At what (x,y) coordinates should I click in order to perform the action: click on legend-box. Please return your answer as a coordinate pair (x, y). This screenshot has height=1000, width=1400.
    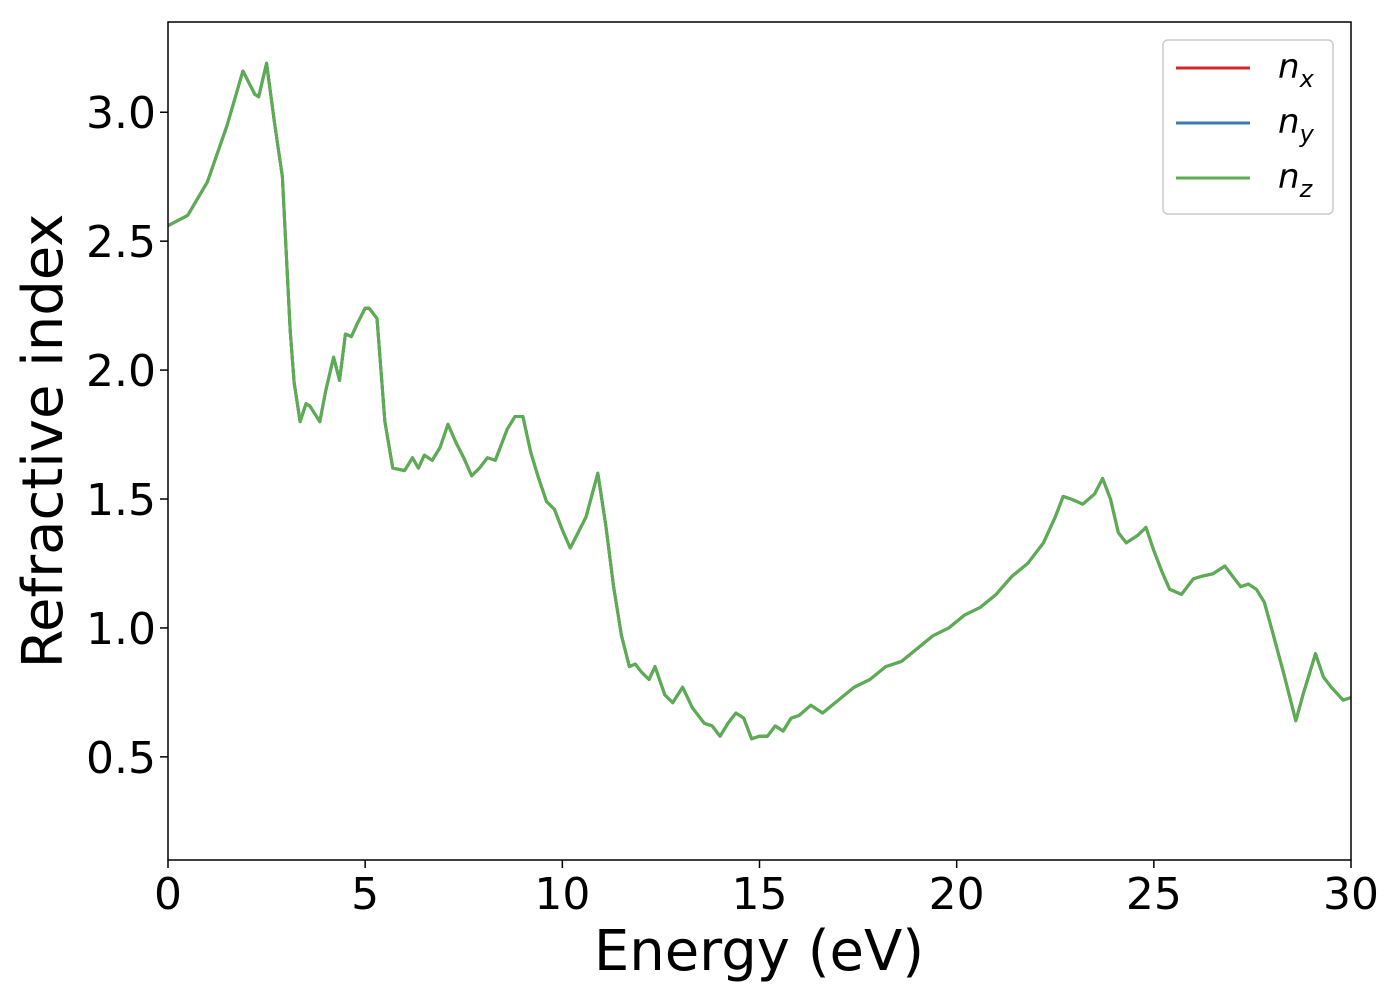
    Looking at the image, I should click on (1248, 127).